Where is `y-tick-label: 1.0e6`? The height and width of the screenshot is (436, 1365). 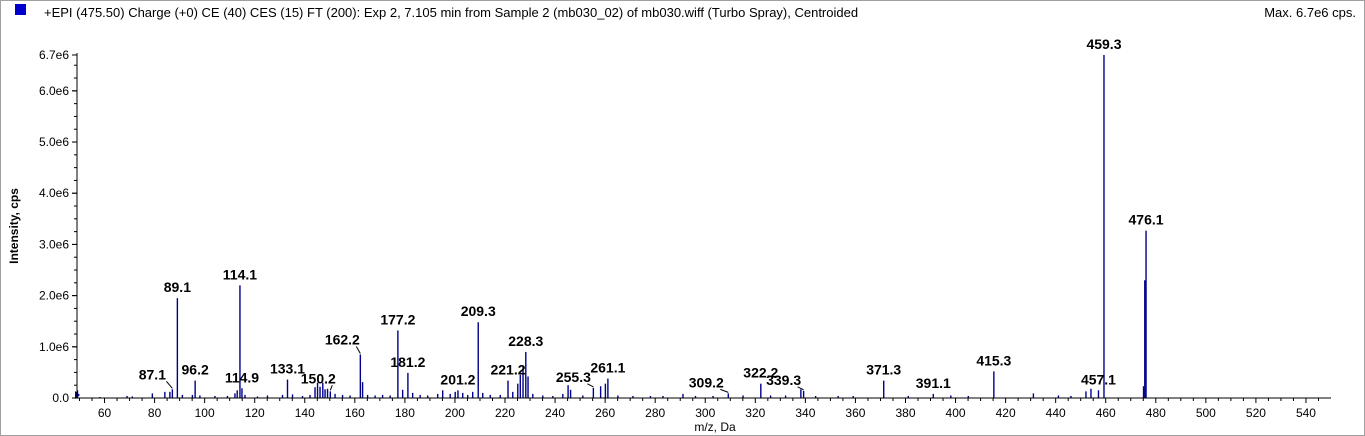 y-tick-label: 1.0e6 is located at coordinates (54, 347).